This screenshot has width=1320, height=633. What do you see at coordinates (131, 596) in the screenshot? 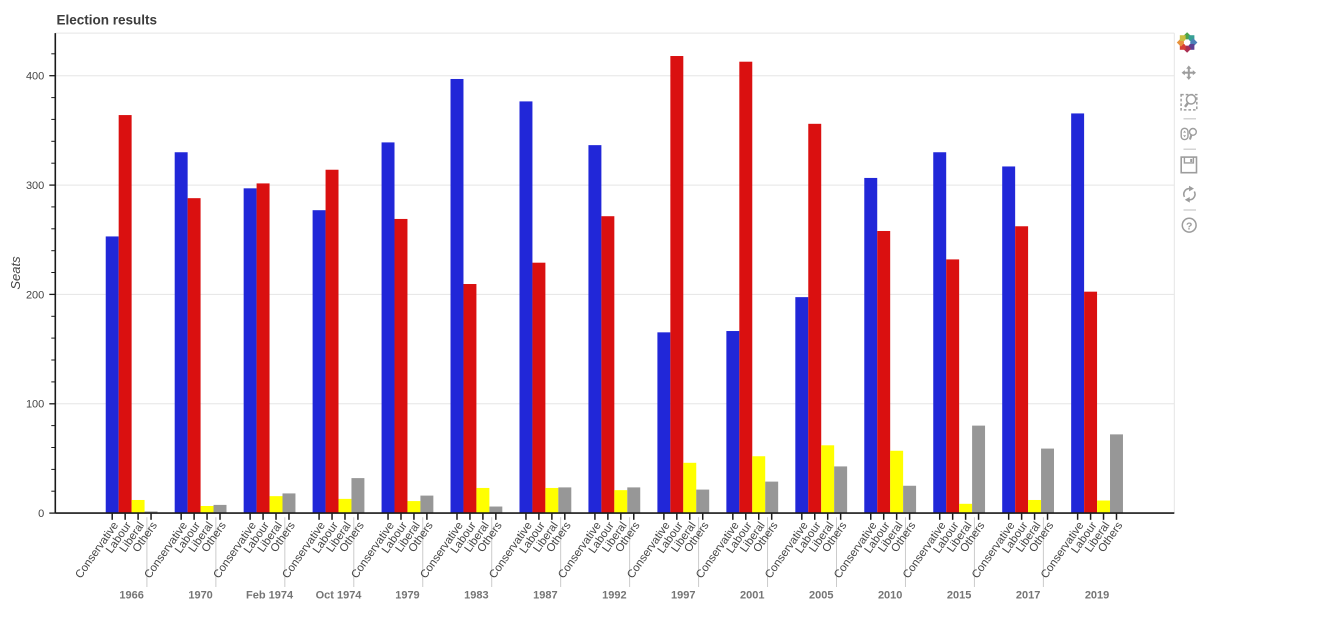
I see `svg-text: 1966` at bounding box center [131, 596].